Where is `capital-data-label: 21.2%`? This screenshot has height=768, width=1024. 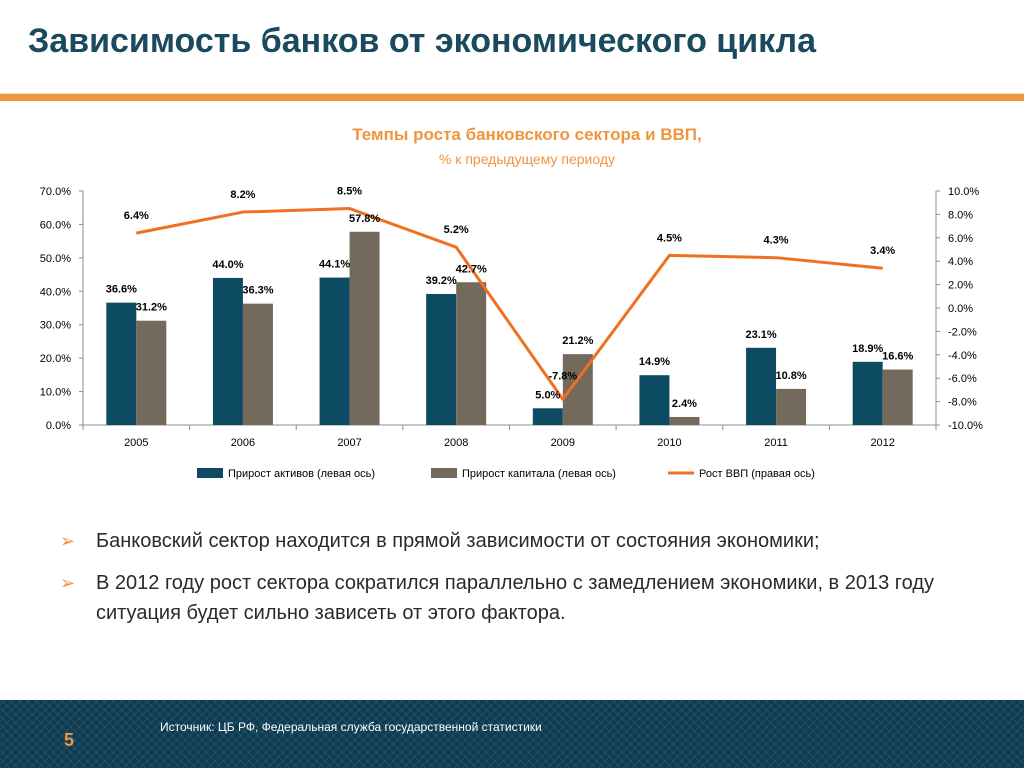
capital-data-label: 21.2% is located at coordinates (577, 341).